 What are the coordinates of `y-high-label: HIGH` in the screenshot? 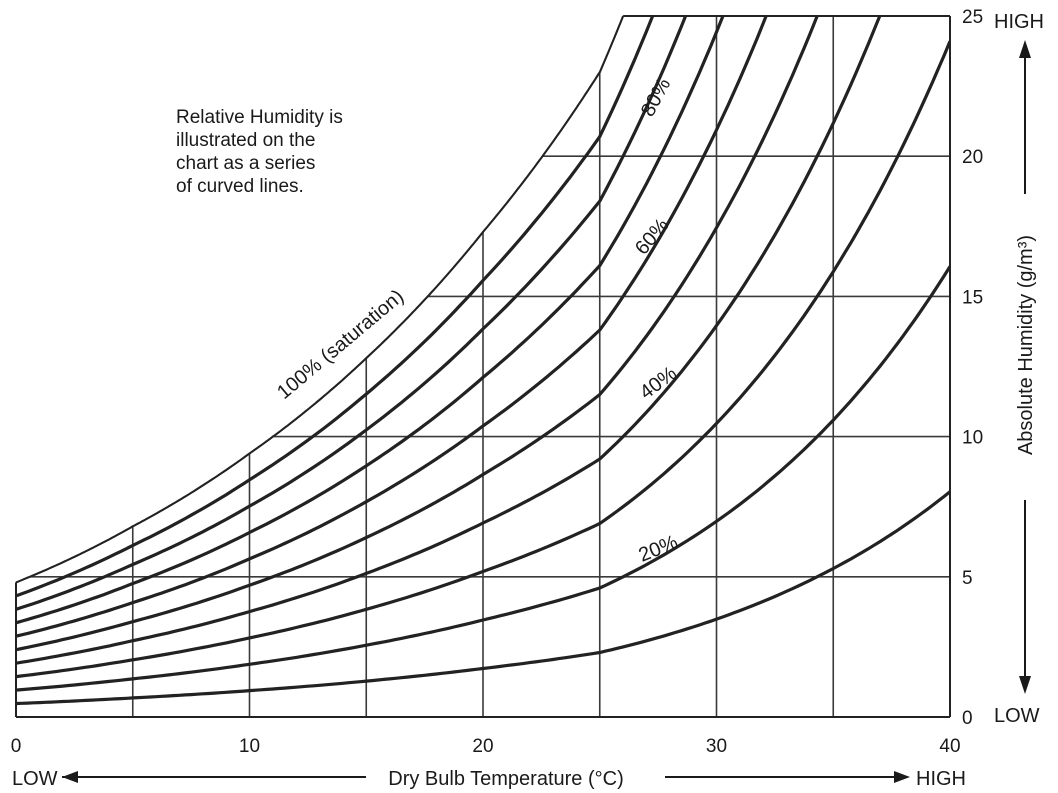 It's located at (1019, 22).